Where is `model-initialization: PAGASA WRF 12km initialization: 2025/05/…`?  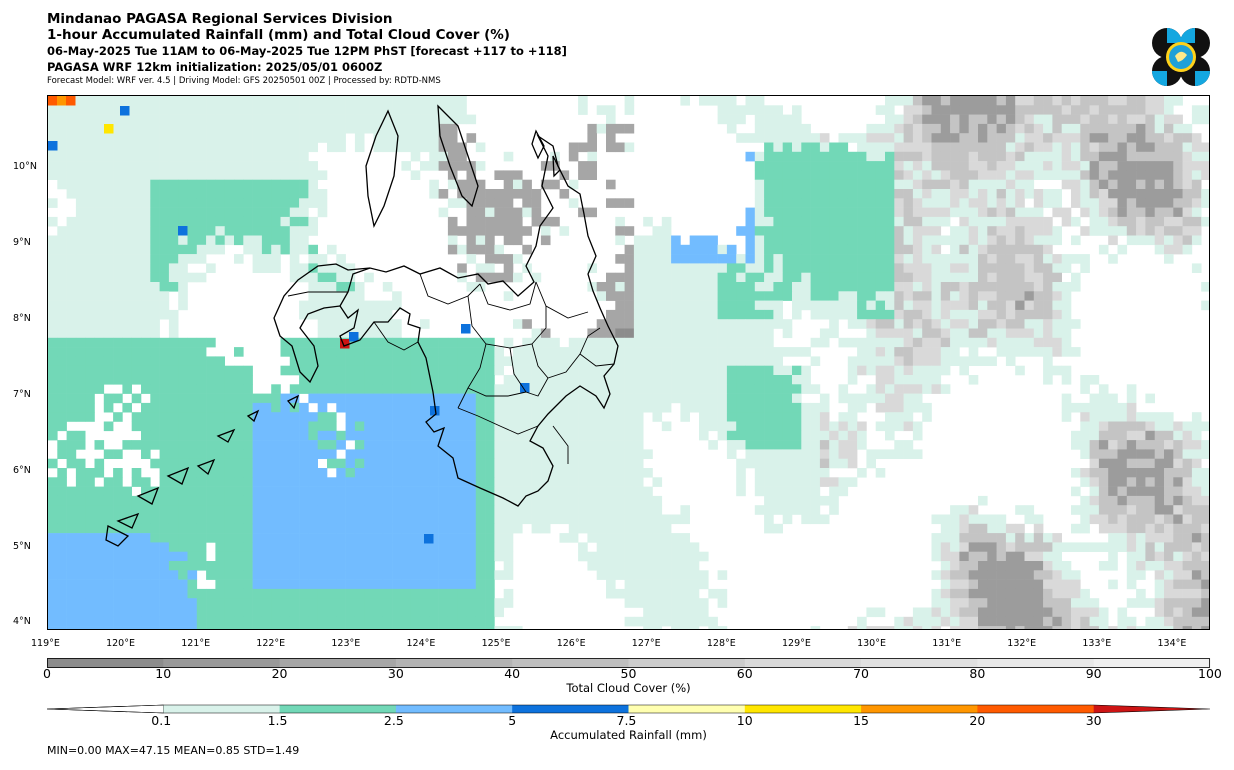
model-initialization: PAGASA WRF 12km initialization: 2025/05/… is located at coordinates (215, 67).